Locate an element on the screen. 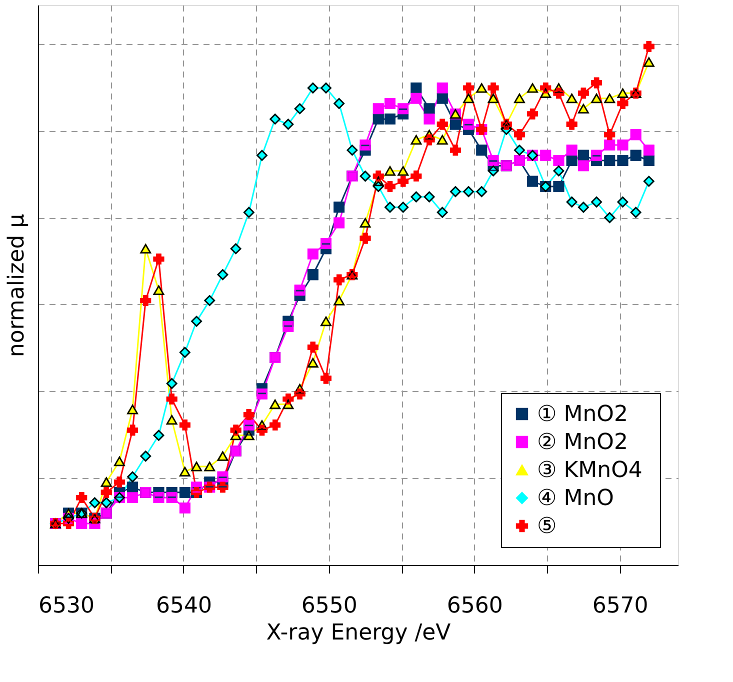  legend-label: ① MnO2 is located at coordinates (582, 414).